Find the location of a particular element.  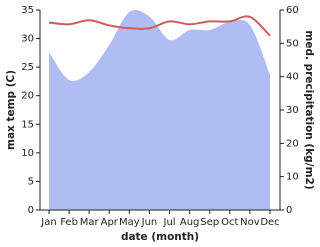

y-tick-label: 25 is located at coordinates (27, 67).